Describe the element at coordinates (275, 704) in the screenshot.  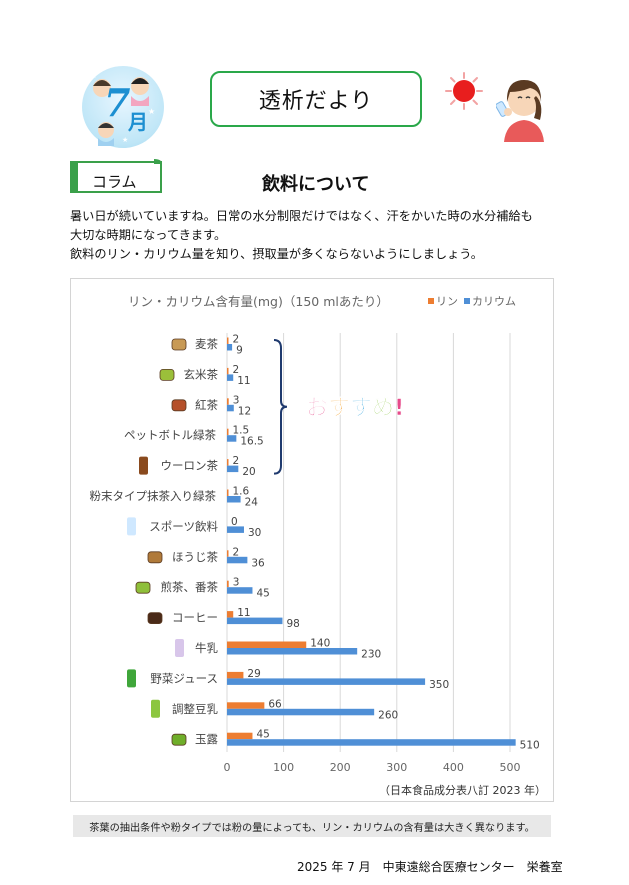
I see `data-label-phosphorus-12: 66` at that location.